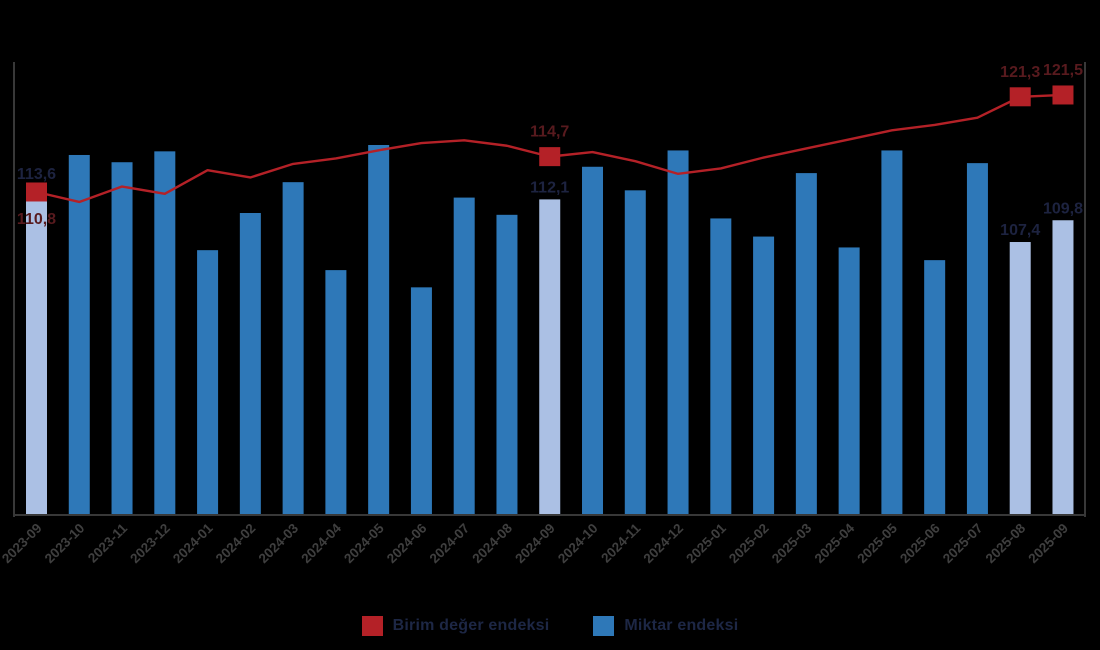 Image resolution: width=1100 pixels, height=650 pixels. Describe the element at coordinates (36, 174) in the screenshot. I see `bar-label-2023-09: 113,6` at that location.